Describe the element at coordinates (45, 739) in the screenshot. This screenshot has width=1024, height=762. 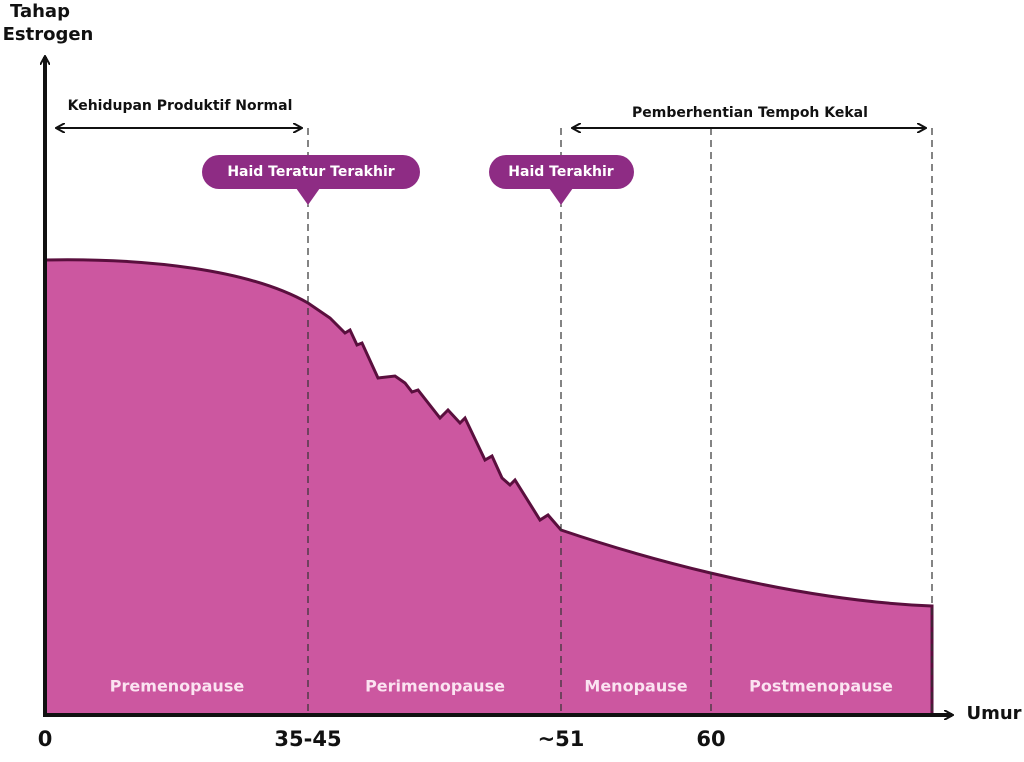
I see `x-label: 0` at that location.